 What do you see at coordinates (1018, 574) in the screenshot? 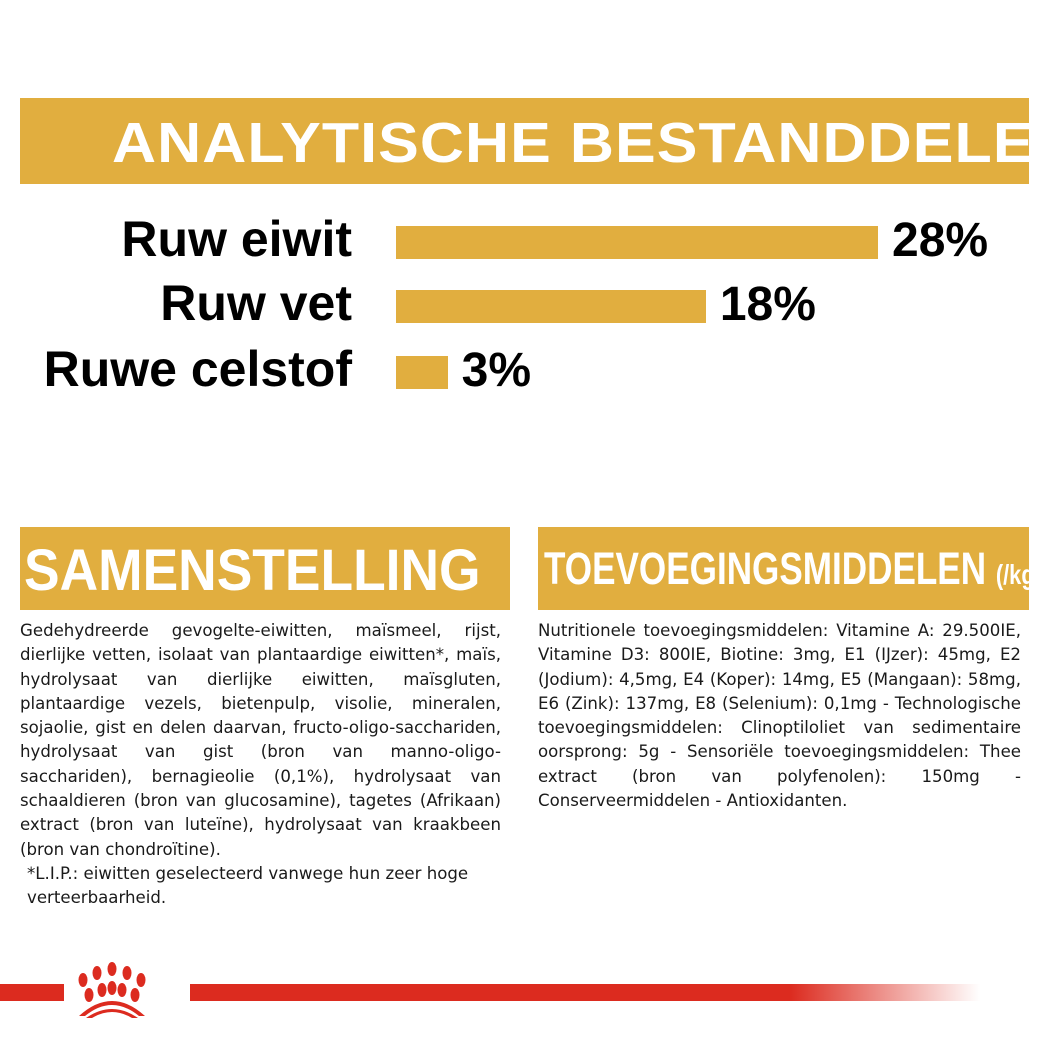
I see `additives-unit: (/kg)` at bounding box center [1018, 574].